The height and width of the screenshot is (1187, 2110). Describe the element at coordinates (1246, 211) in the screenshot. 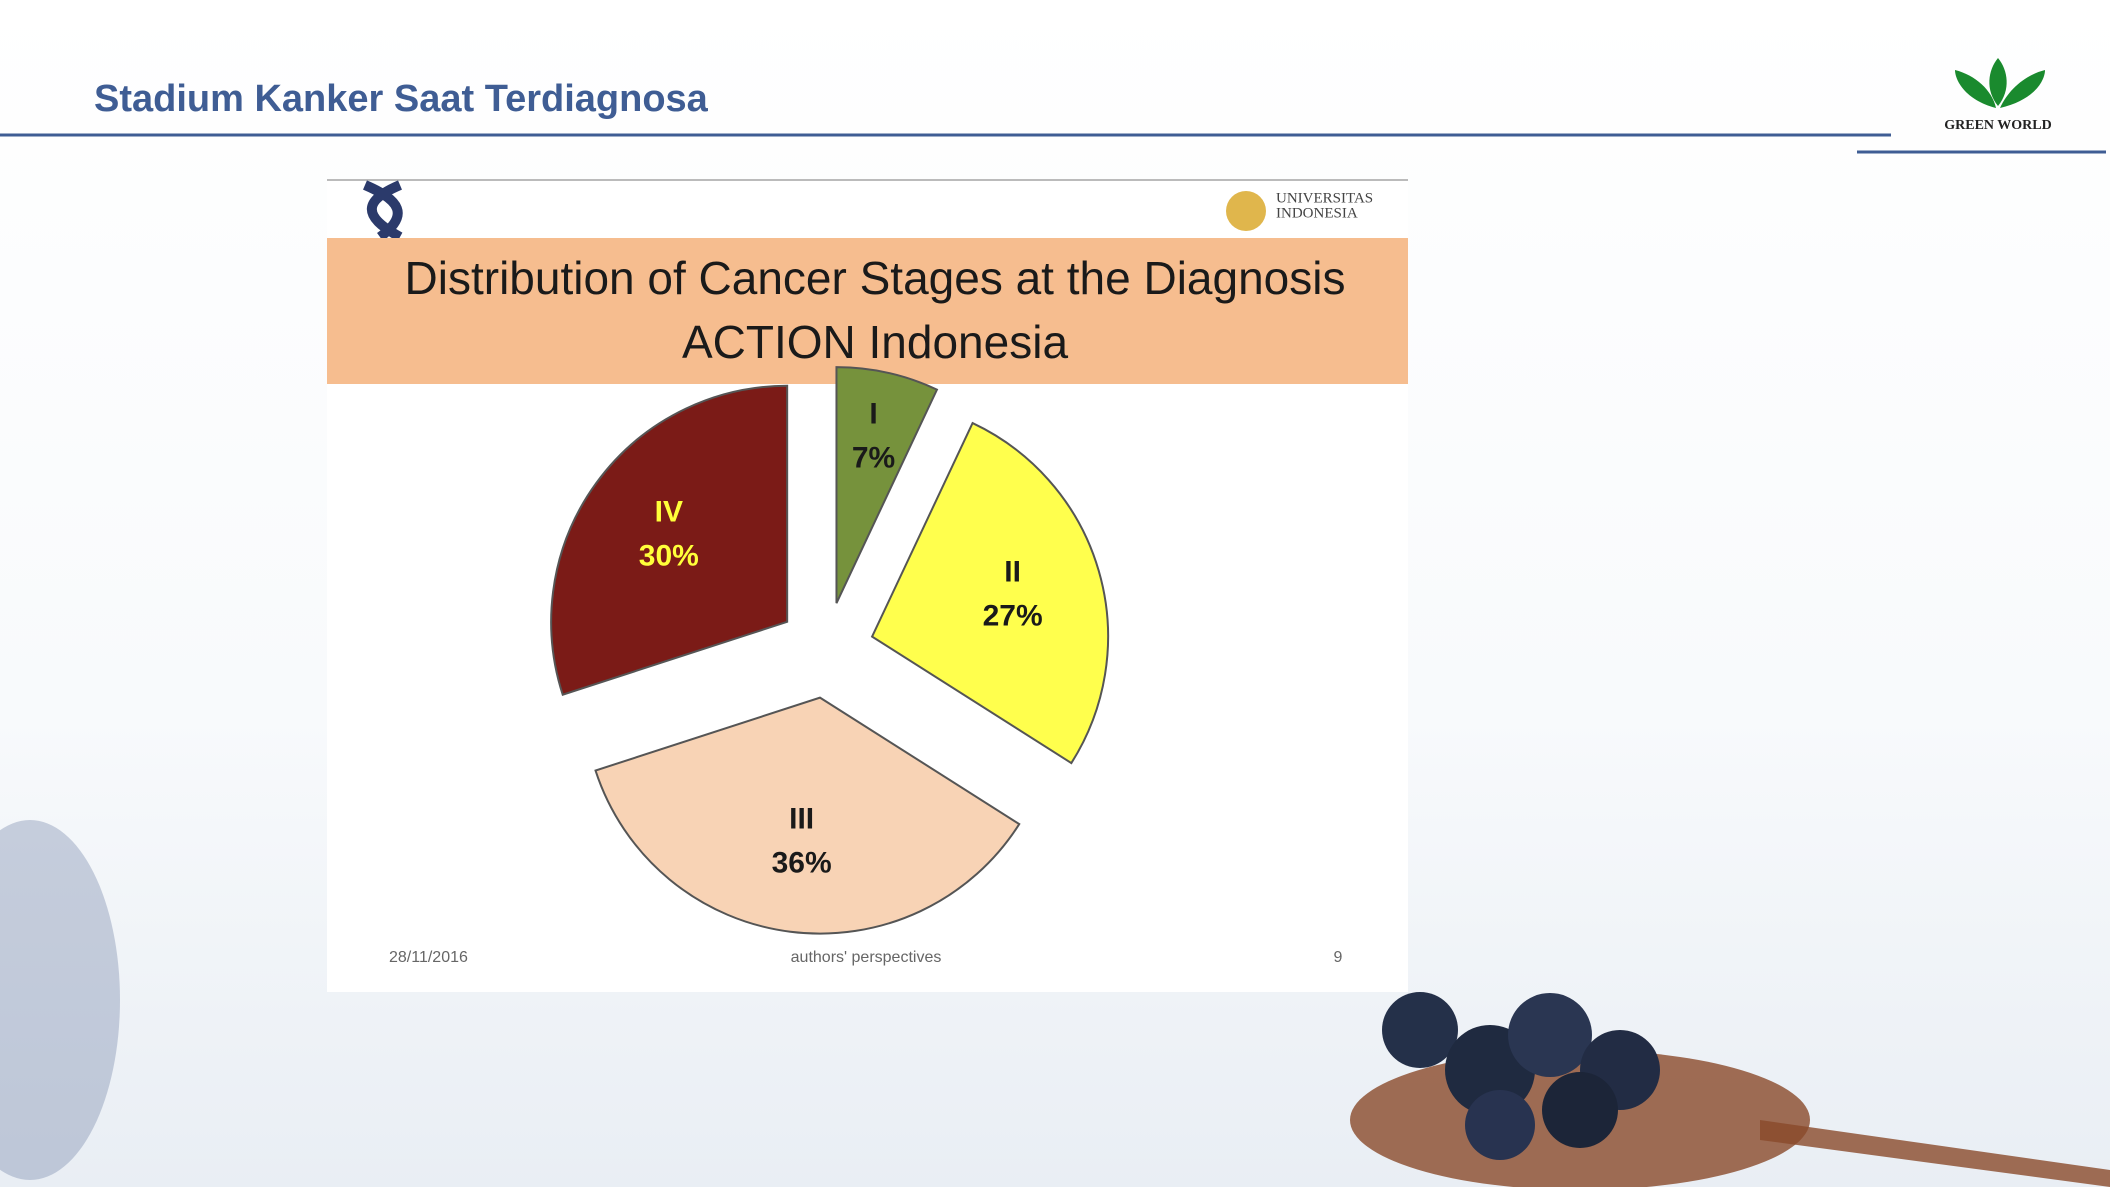

I see `university-emblem` at that location.